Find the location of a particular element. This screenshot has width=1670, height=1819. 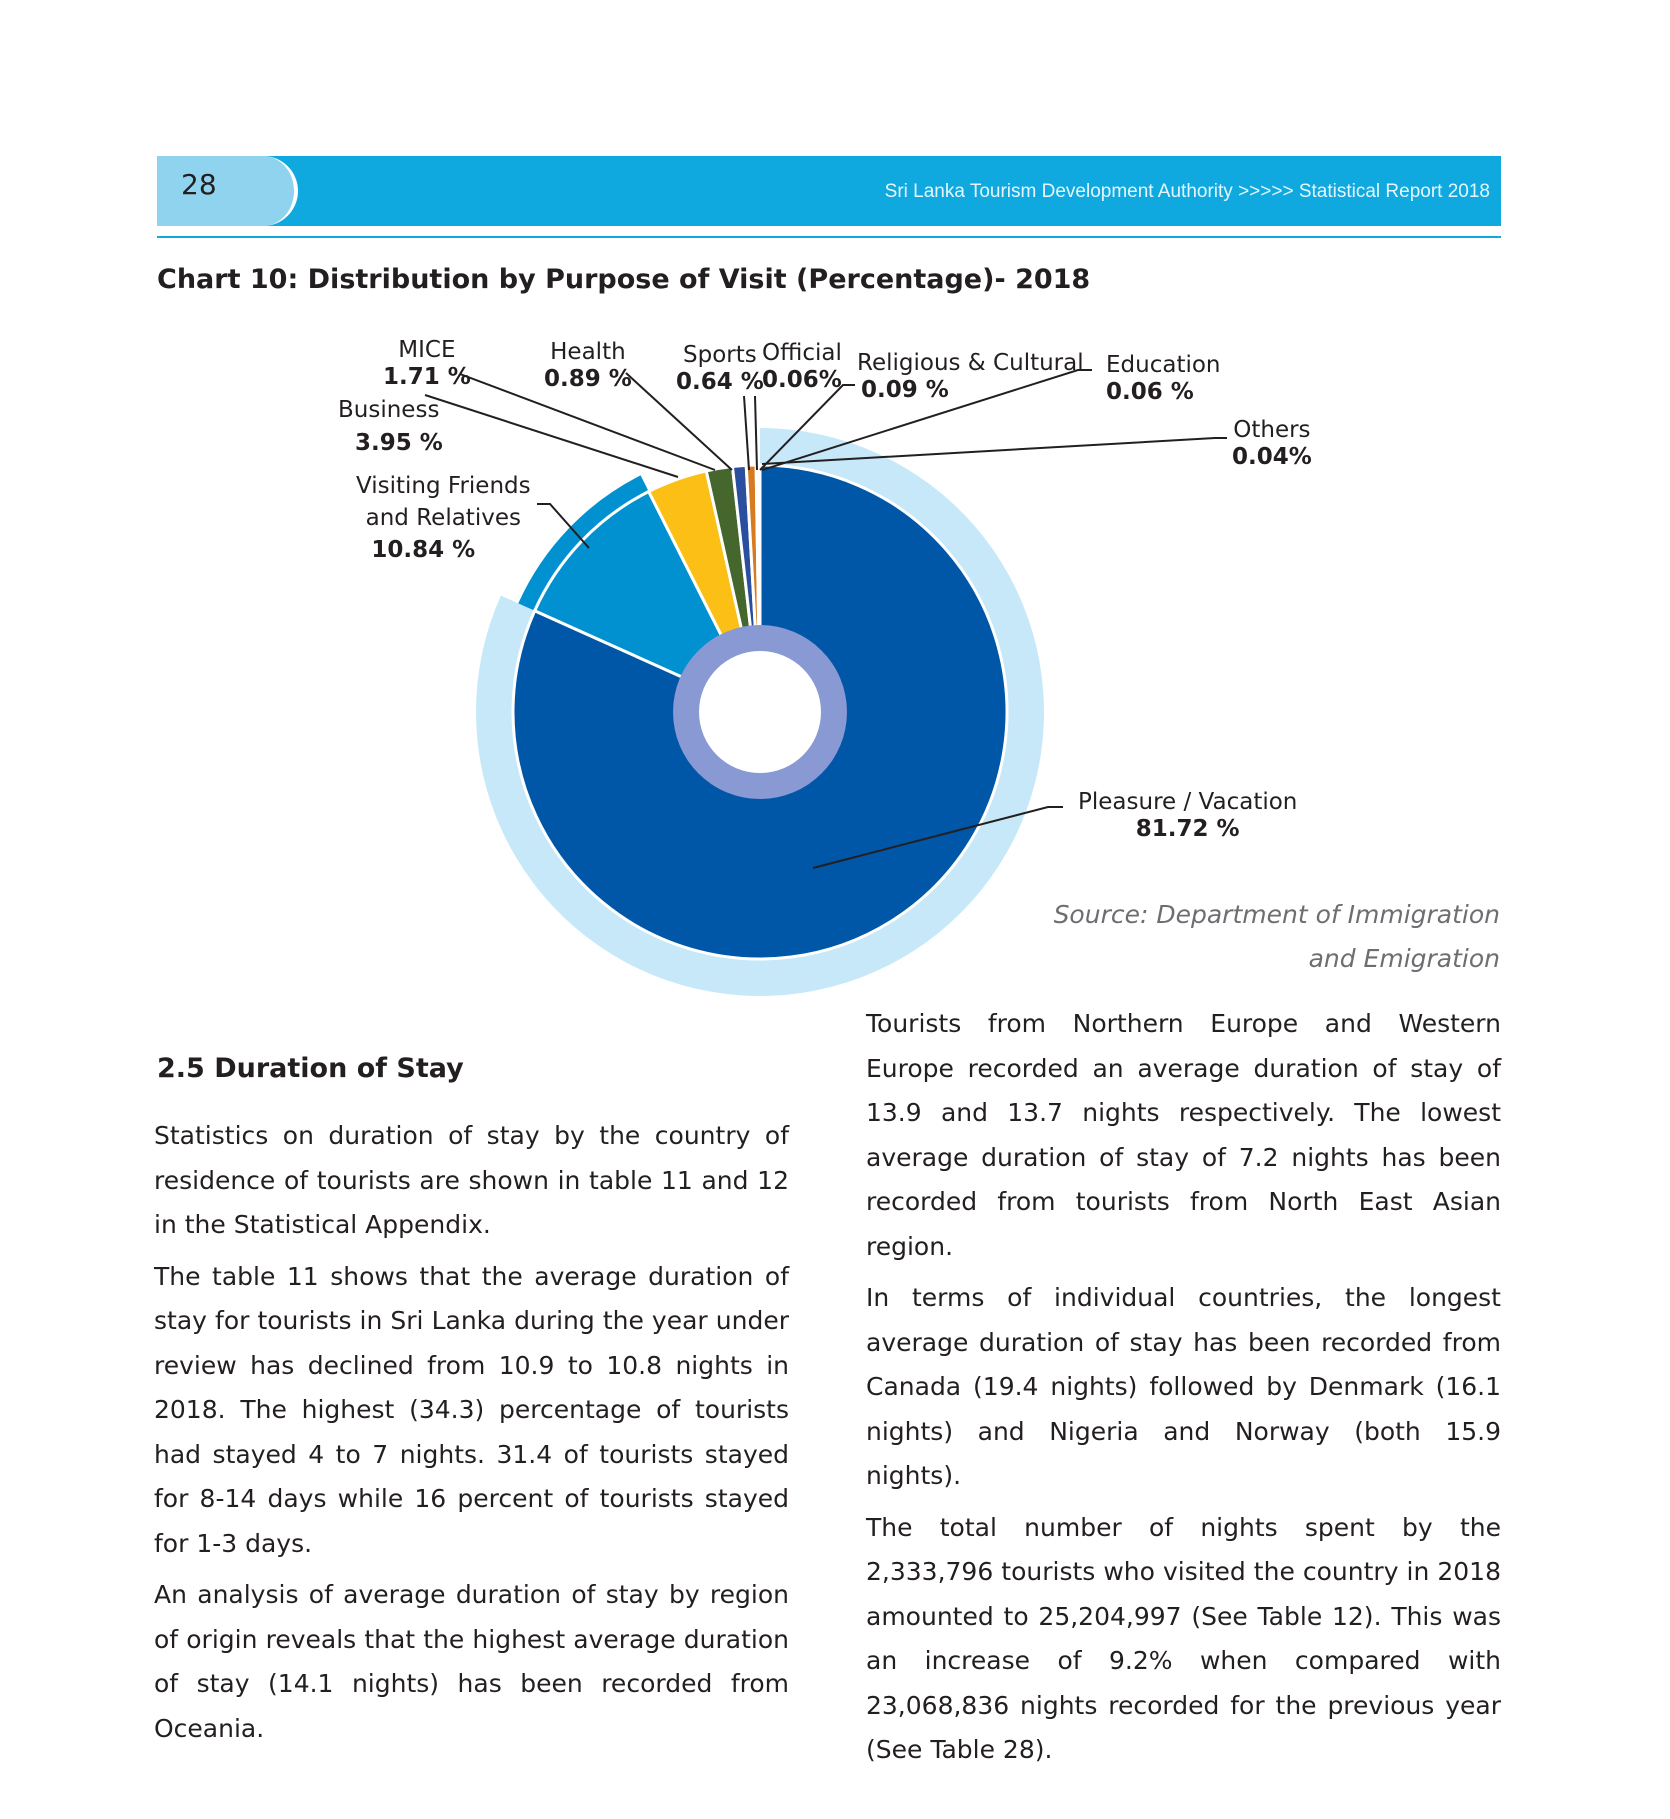

label-religious-name: Religious & Cultural is located at coordinates (970, 363).